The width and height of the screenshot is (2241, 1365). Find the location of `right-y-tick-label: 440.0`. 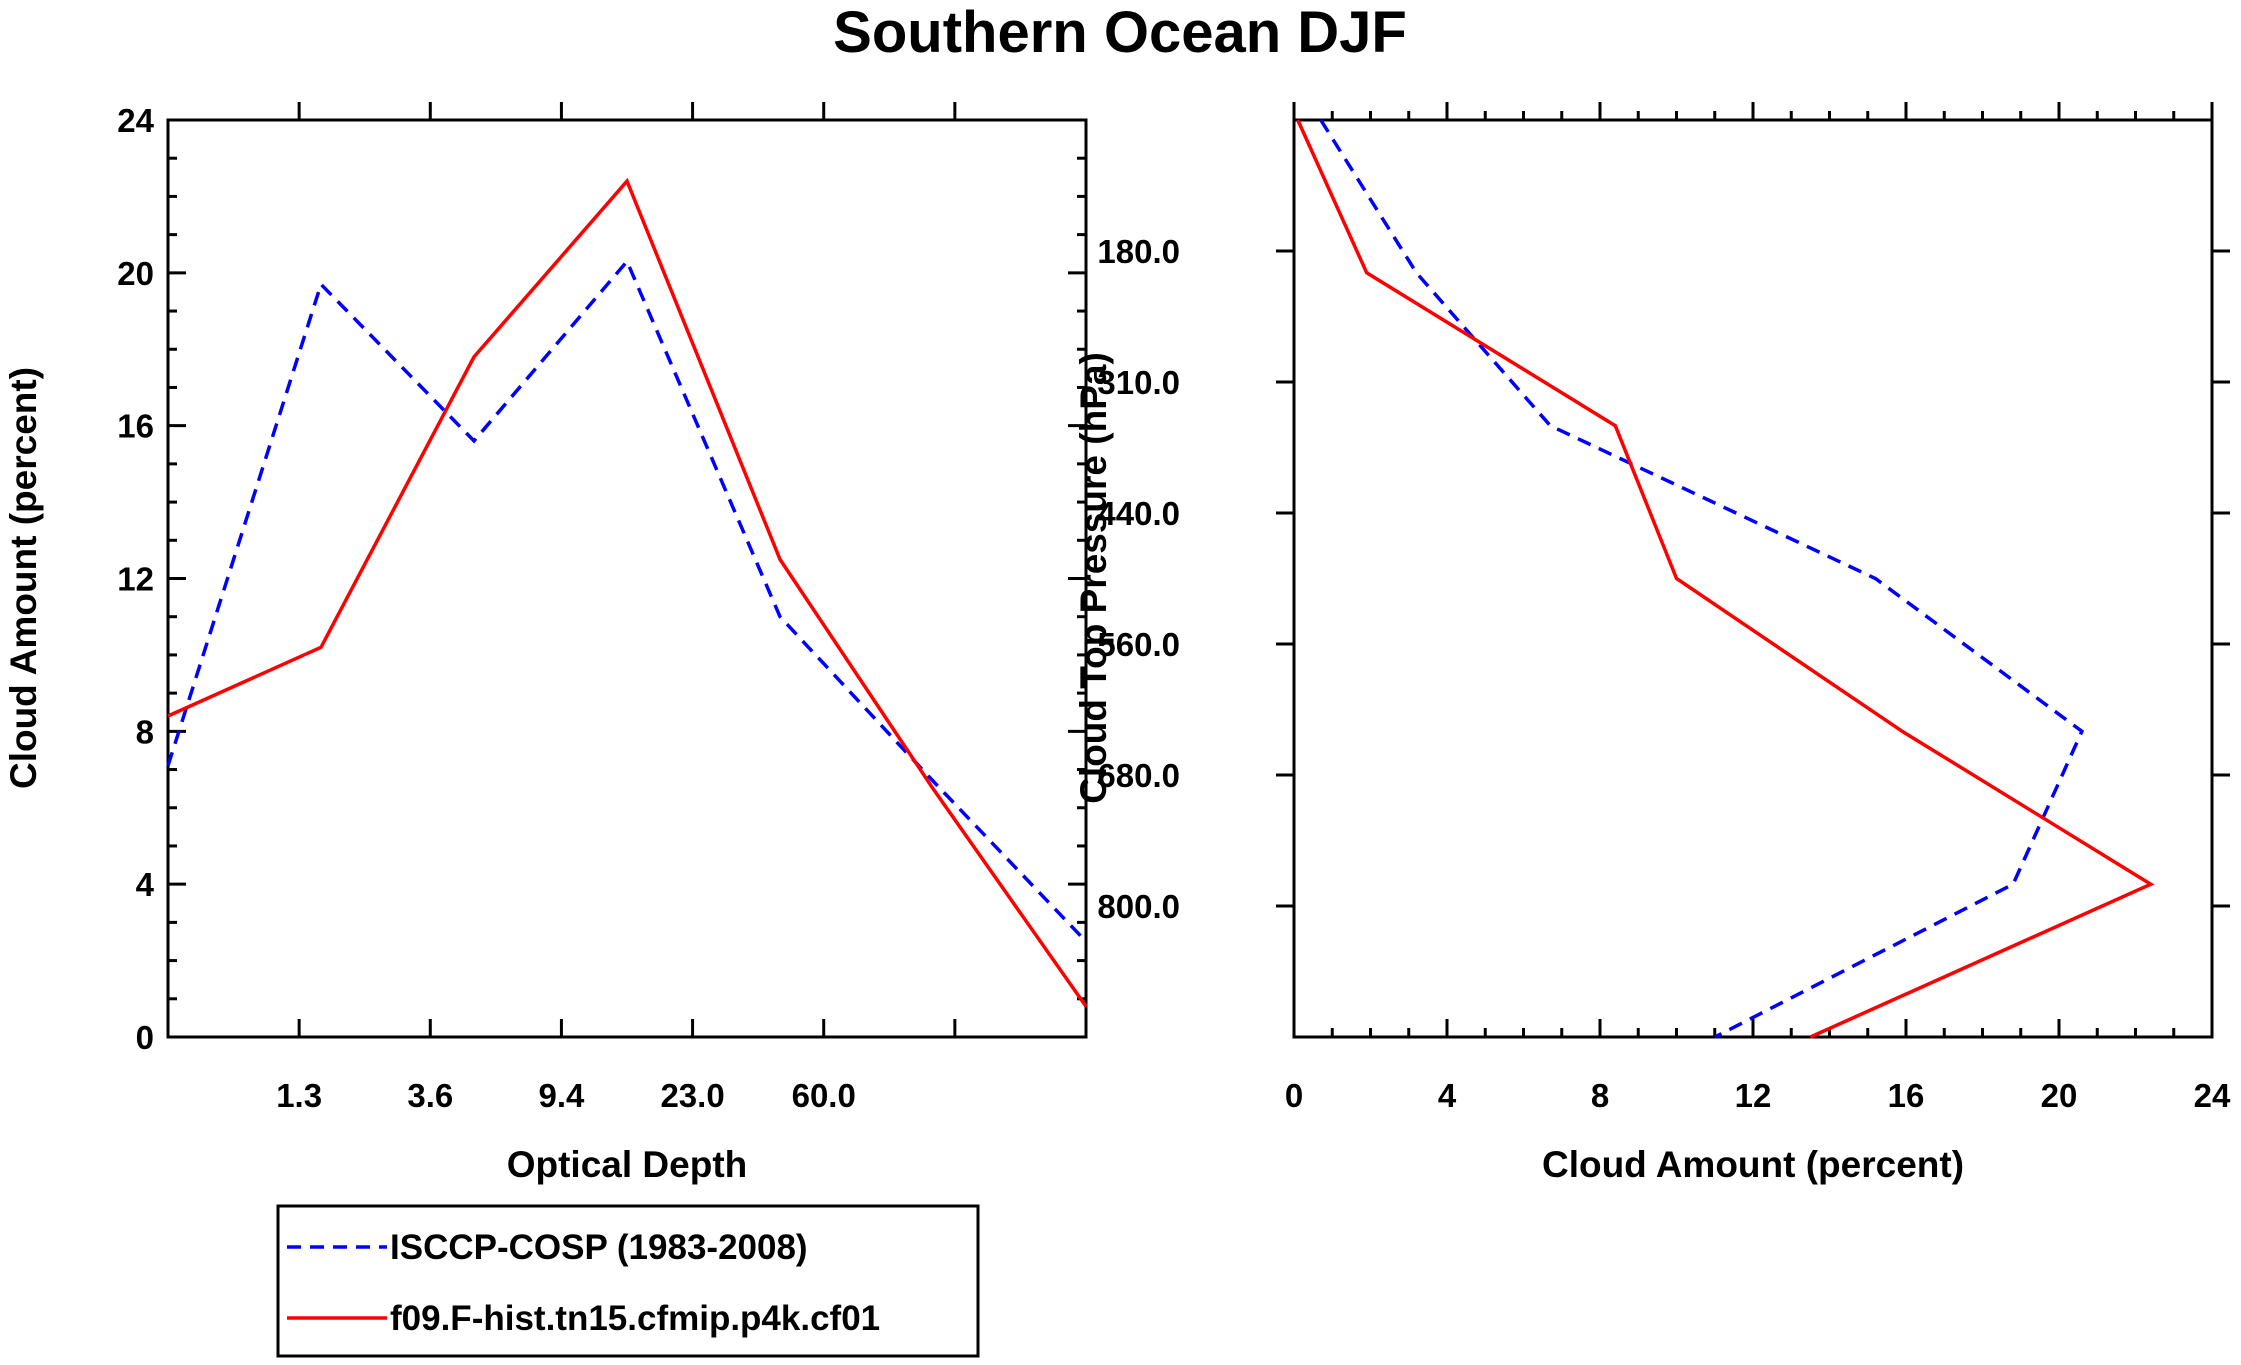

right-y-tick-label: 440.0 is located at coordinates (1138, 513).